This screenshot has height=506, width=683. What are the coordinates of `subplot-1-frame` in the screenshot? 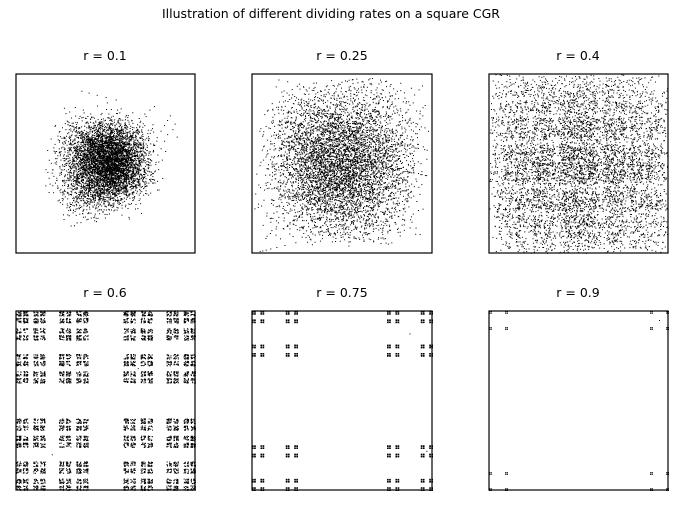 It's located at (105, 163).